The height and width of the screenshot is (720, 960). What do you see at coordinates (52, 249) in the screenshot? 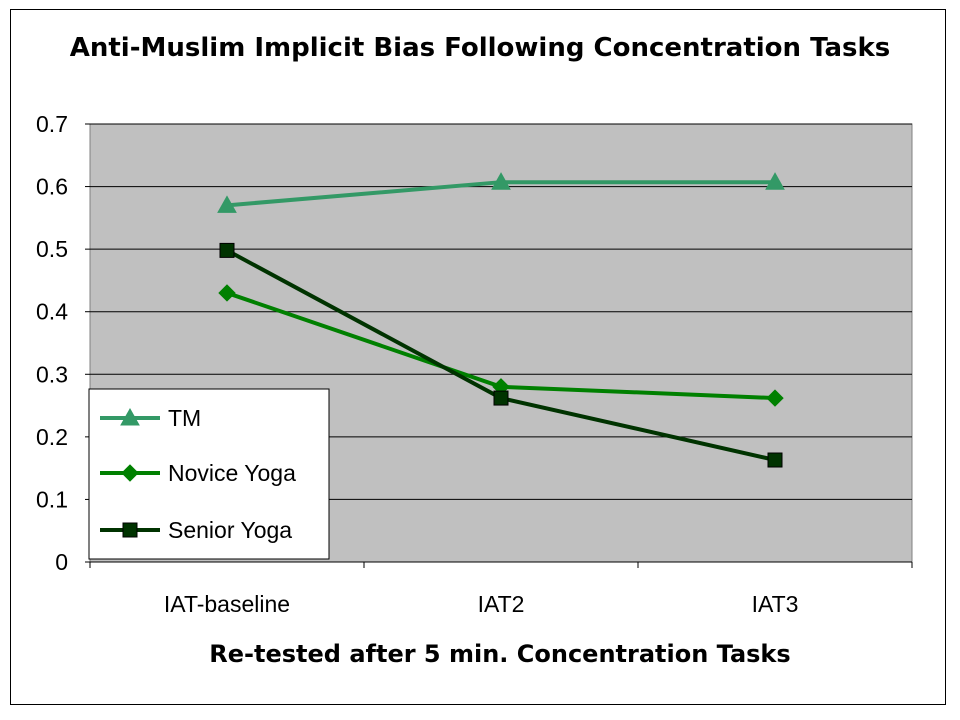
I see `y-tick-label: 0.5` at bounding box center [52, 249].